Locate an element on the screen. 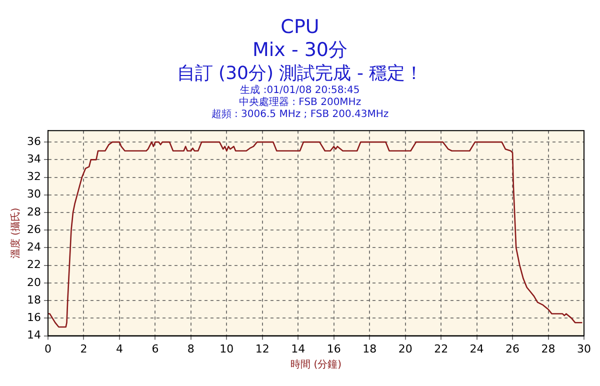  x-tick-label: 22 is located at coordinates (441, 349).